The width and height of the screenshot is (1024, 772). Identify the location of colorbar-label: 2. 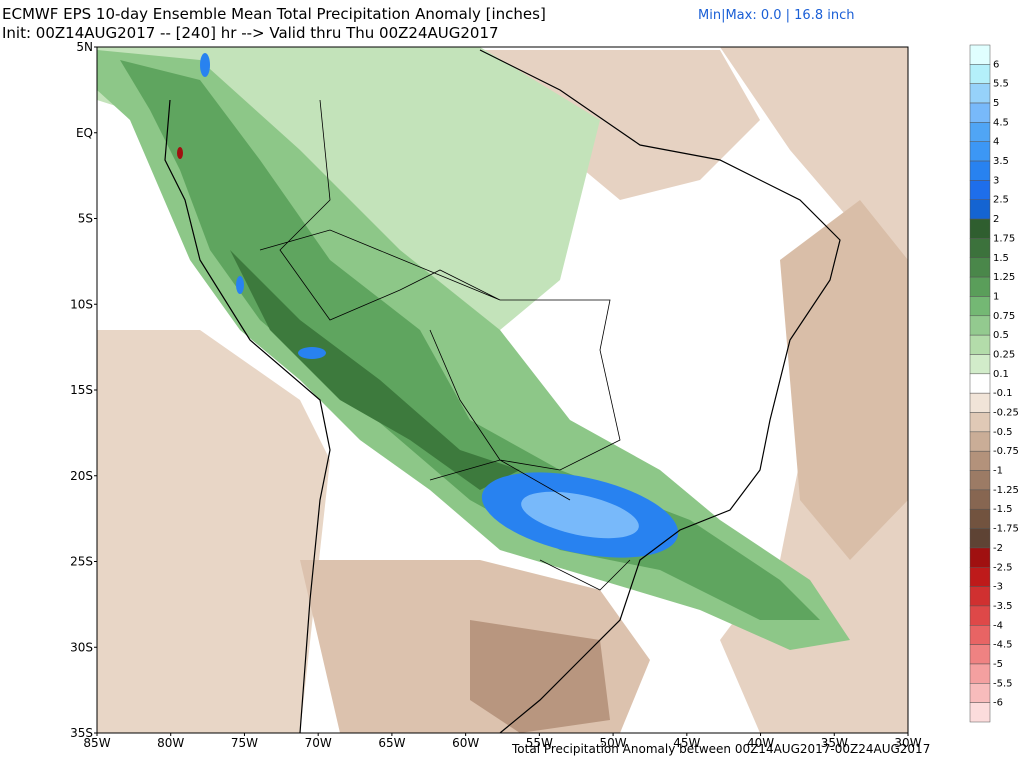
(996, 219).